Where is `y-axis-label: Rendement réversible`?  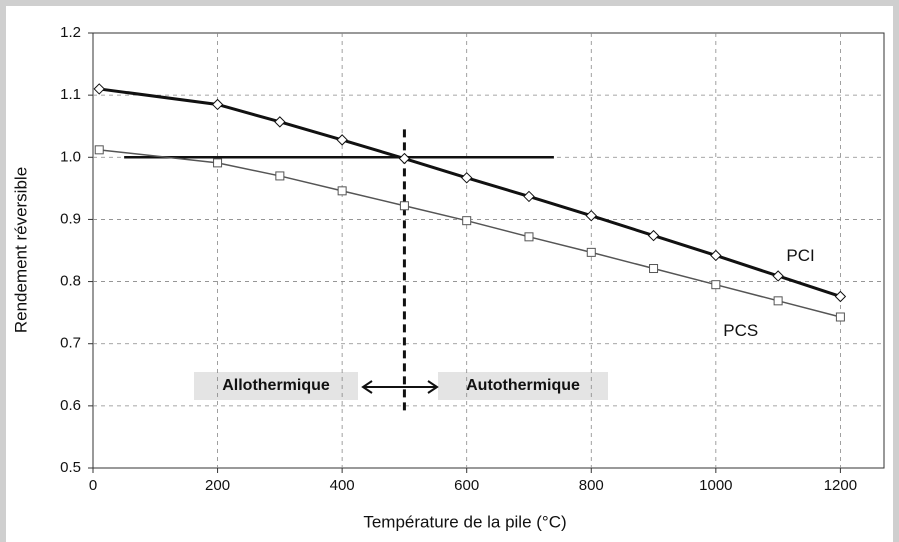
y-axis-label: Rendement réversible is located at coordinates (20, 250).